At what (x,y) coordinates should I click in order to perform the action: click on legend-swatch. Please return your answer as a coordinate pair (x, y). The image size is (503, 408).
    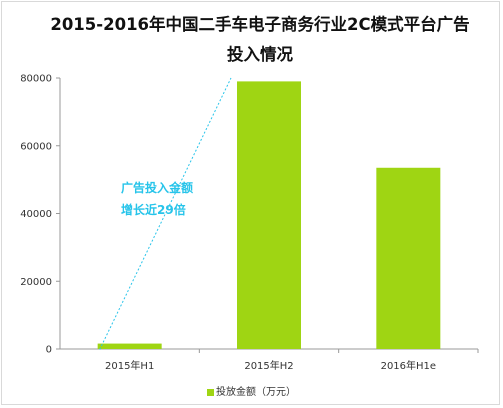
    Looking at the image, I should click on (210, 392).